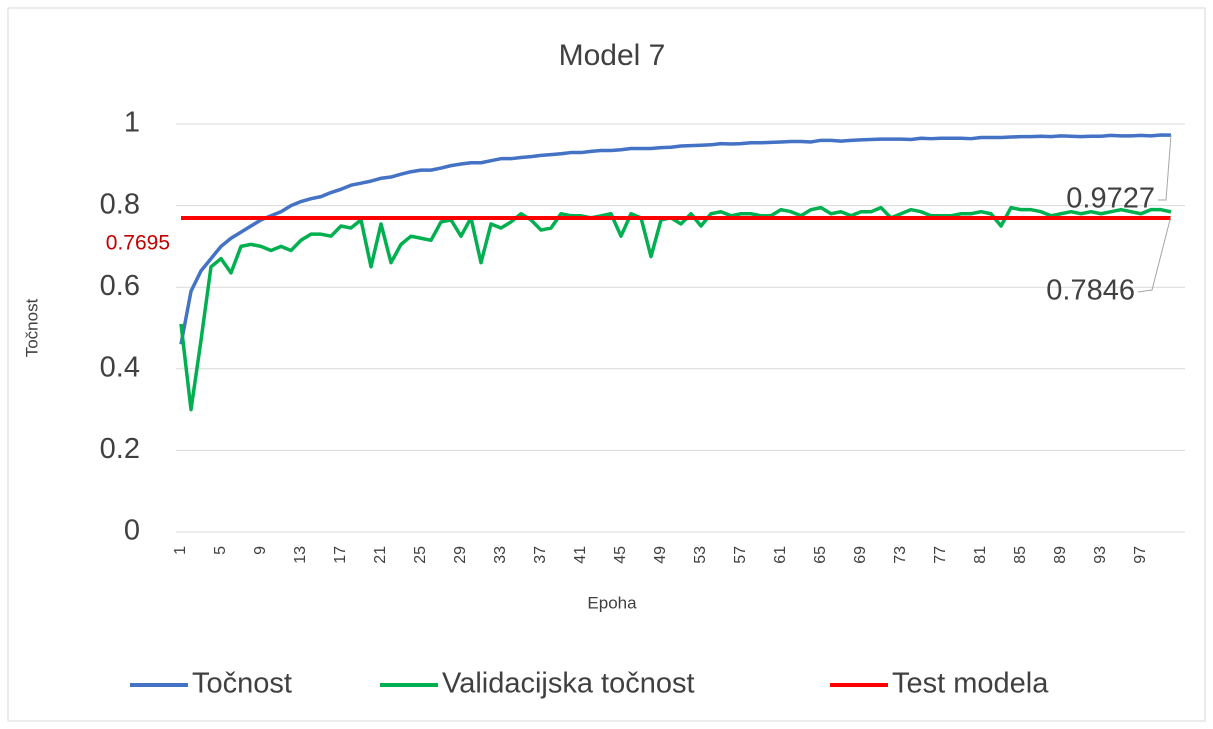 This screenshot has width=1213, height=729. Describe the element at coordinates (620, 555) in the screenshot. I see `x-tick-label: 45` at that location.